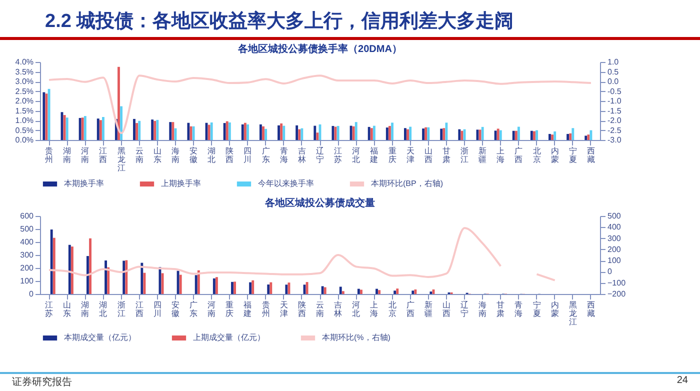 The height and width of the screenshot is (391, 700). I want to click on y2-tick-label: -2.5, so click(615, 130).